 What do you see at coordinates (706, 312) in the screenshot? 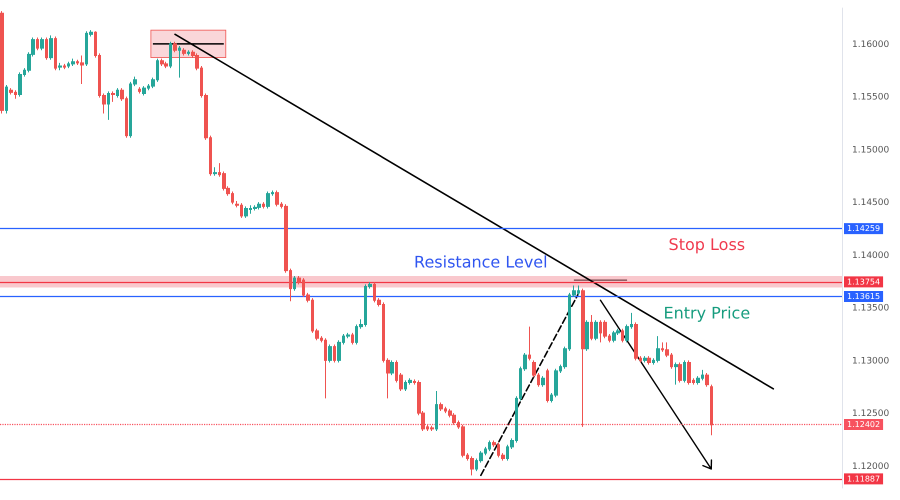
I see `annotation: Entry Price` at bounding box center [706, 312].